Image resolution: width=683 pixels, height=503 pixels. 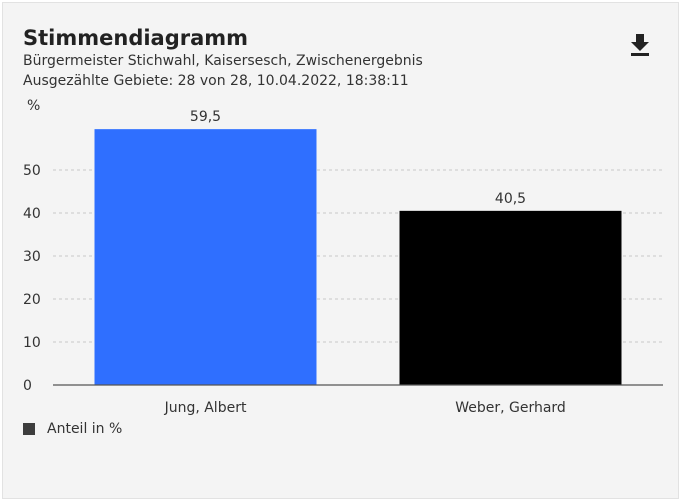 What do you see at coordinates (29, 429) in the screenshot?
I see `legend-swatch` at bounding box center [29, 429].